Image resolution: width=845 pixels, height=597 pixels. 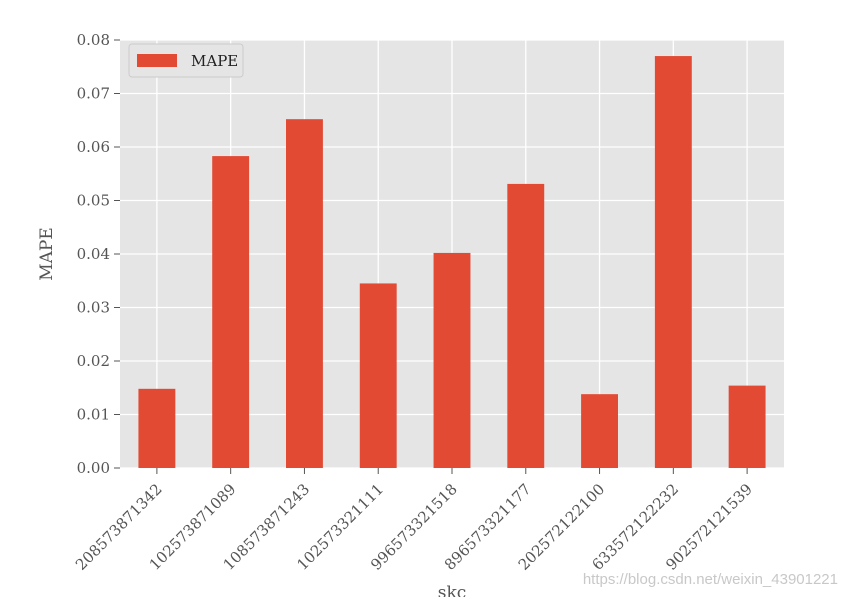 I want to click on y-tick-label: 0.07, so click(x=93, y=94).